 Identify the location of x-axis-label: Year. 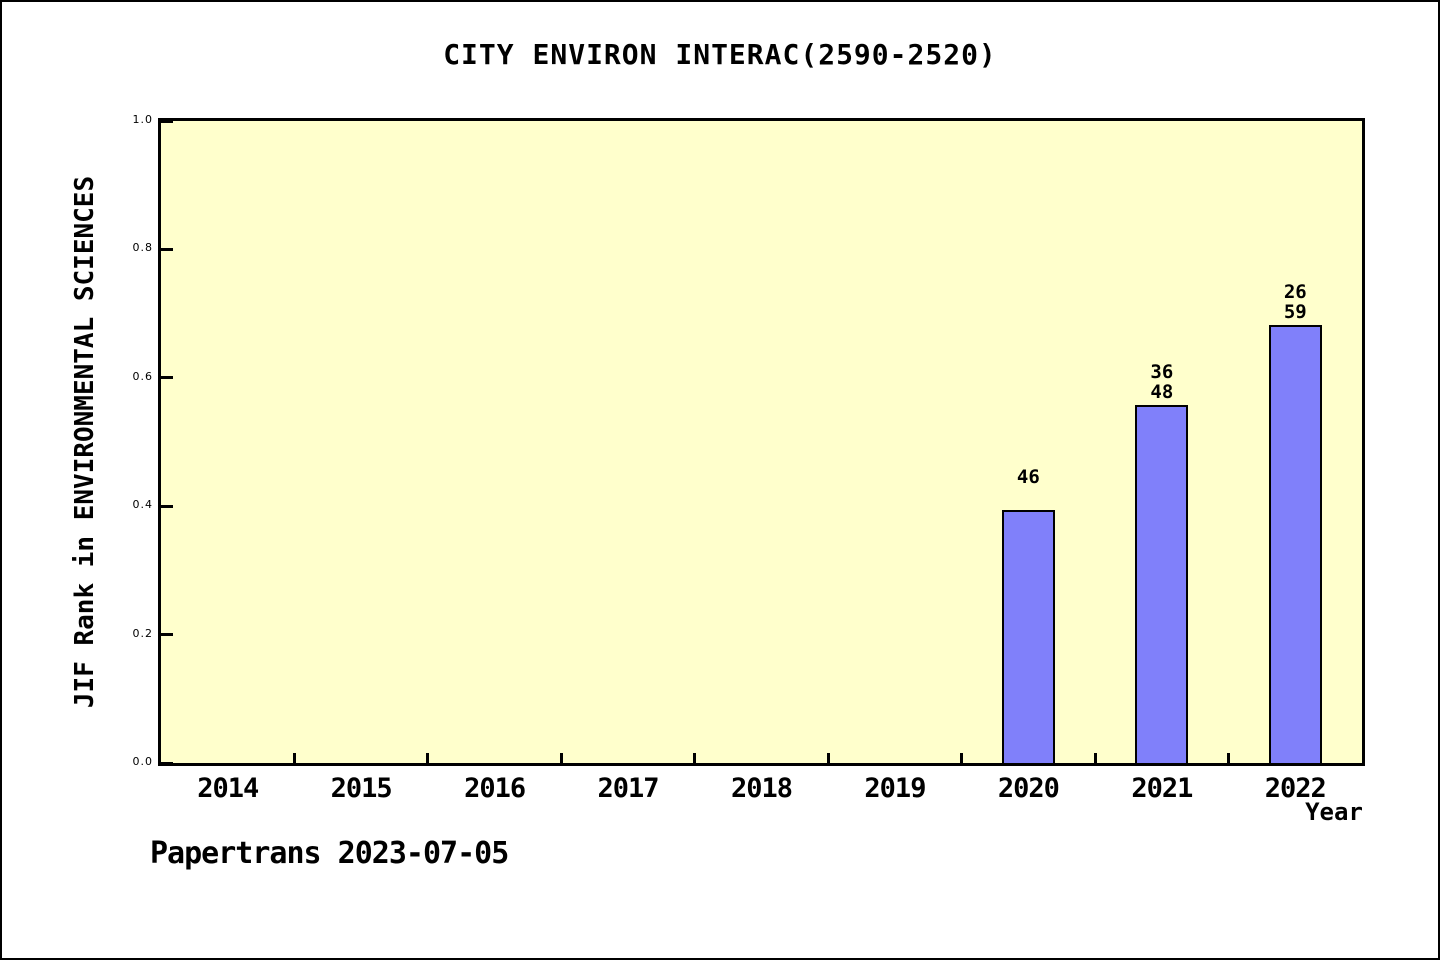
(1334, 812).